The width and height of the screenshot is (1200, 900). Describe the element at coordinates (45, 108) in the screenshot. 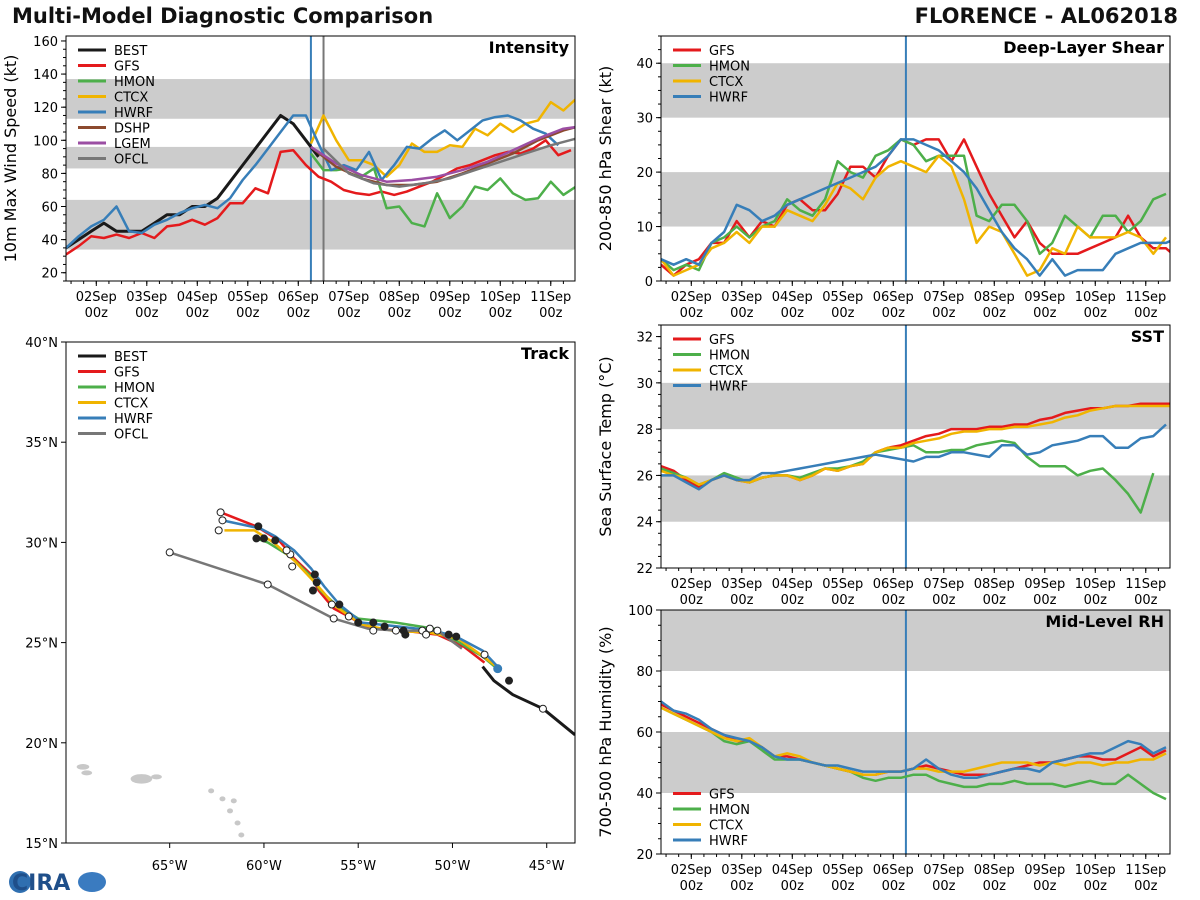

I see `y-tick-label: 120` at that location.